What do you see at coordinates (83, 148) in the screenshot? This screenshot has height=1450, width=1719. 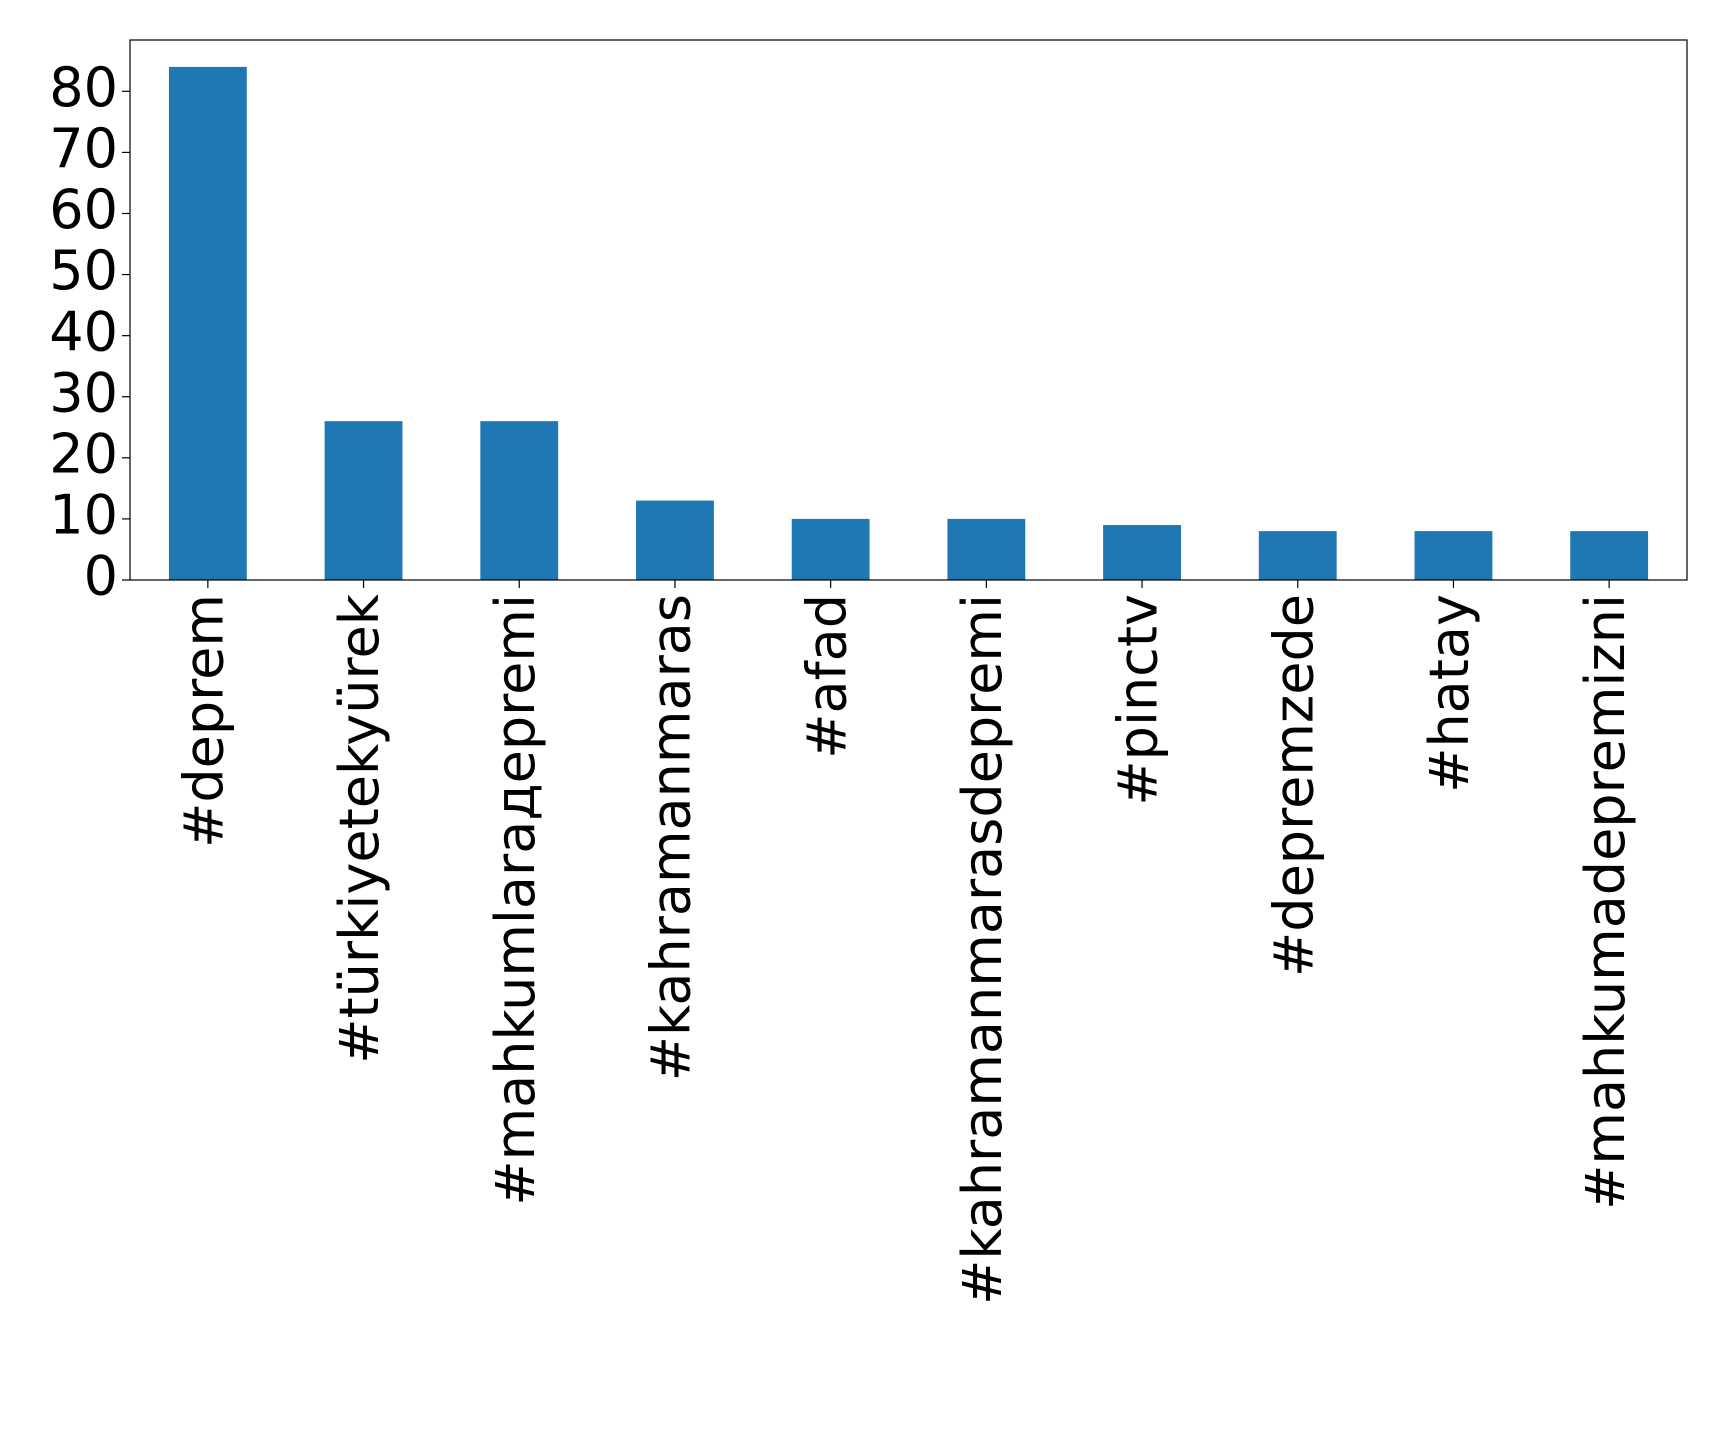 I see `y-tick-label: 70` at bounding box center [83, 148].